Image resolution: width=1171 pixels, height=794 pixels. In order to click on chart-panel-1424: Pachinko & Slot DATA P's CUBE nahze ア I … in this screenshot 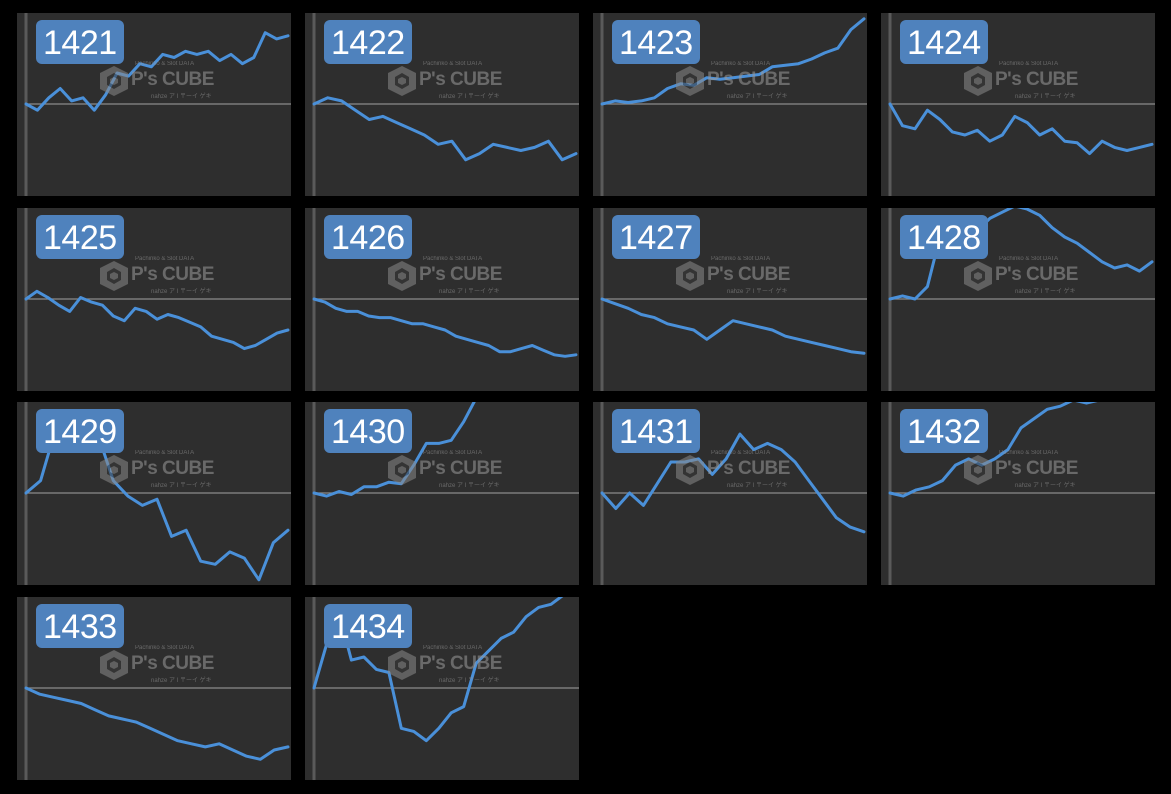, I will do `click(1018, 104)`.